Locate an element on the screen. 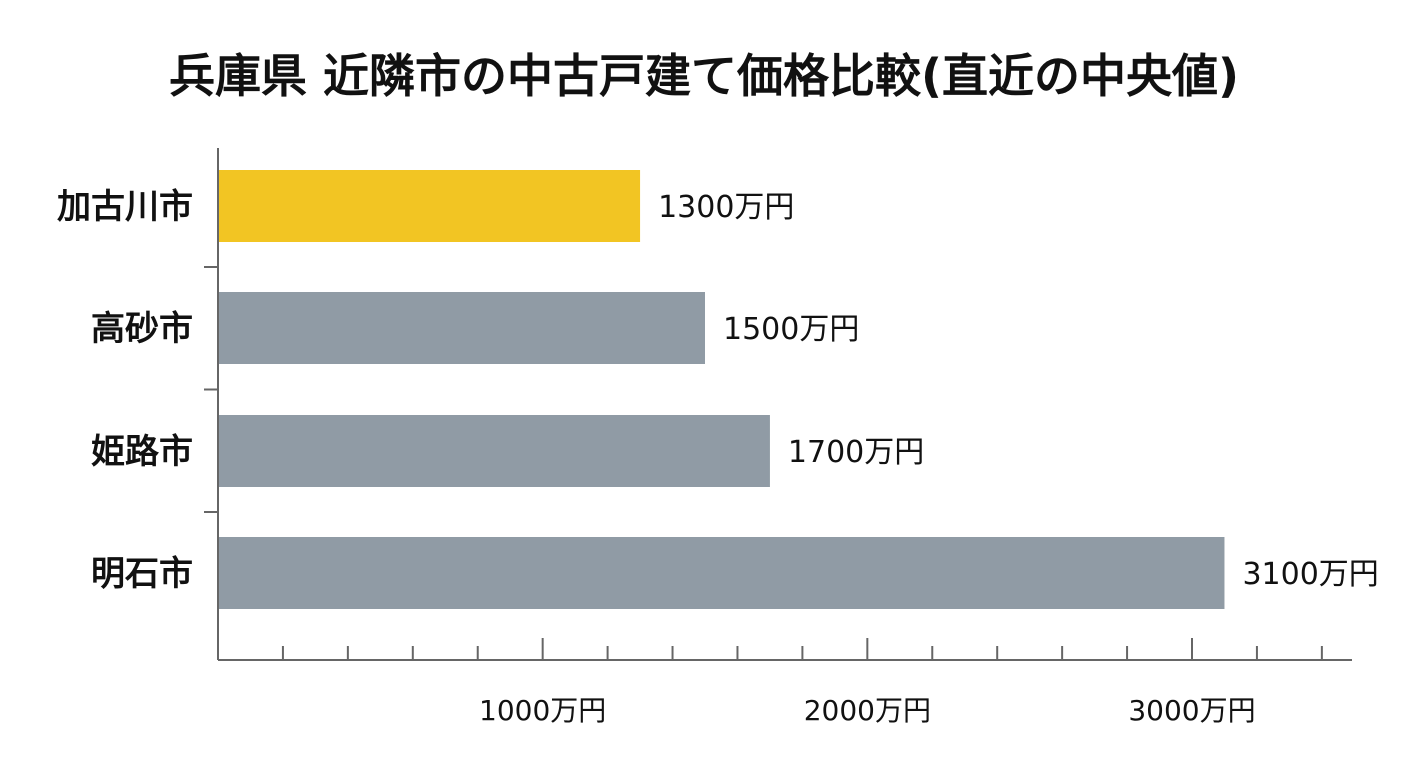 The height and width of the screenshot is (768, 1408). category-label: 明石市 is located at coordinates (142, 574).